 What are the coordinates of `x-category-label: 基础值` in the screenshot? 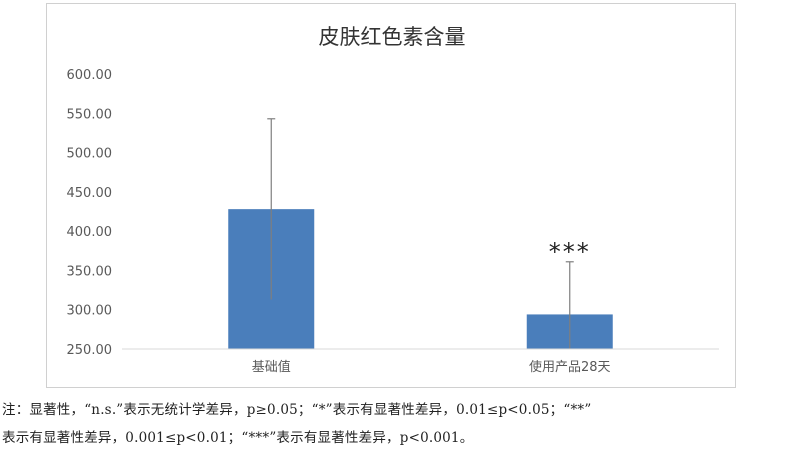 It's located at (271, 367).